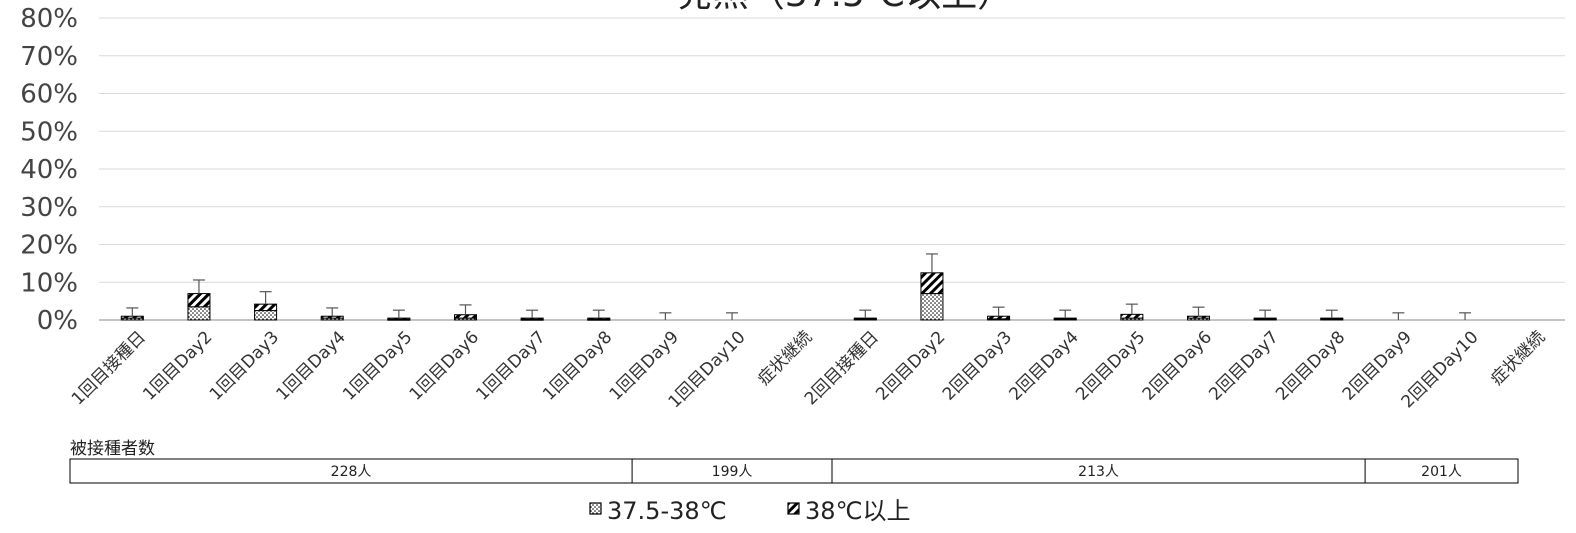 This screenshot has width=1576, height=533. Describe the element at coordinates (1098, 472) in the screenshot. I see `counts-table-cell: 213人` at that location.